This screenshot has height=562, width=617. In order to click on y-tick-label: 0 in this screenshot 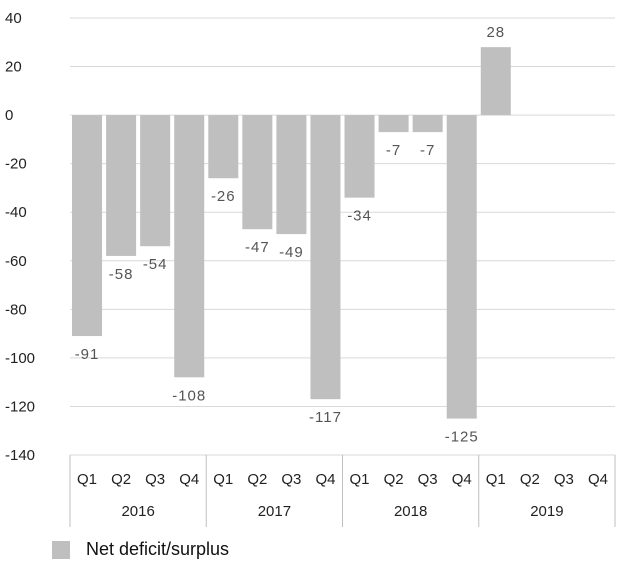, I will do `click(9, 115)`.